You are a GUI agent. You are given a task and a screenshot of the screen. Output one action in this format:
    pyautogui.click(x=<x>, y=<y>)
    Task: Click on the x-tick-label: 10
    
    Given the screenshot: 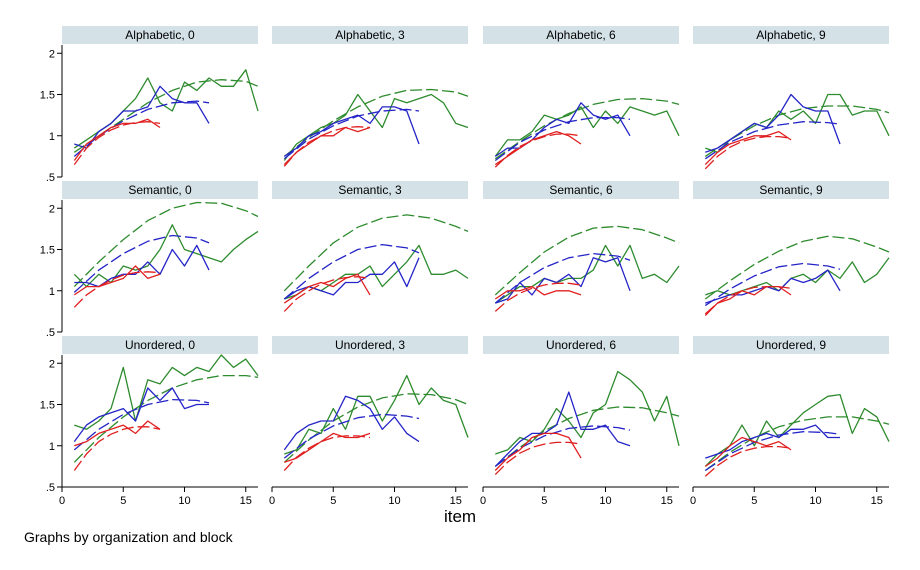 What is the action you would take?
    pyautogui.click(x=815, y=501)
    